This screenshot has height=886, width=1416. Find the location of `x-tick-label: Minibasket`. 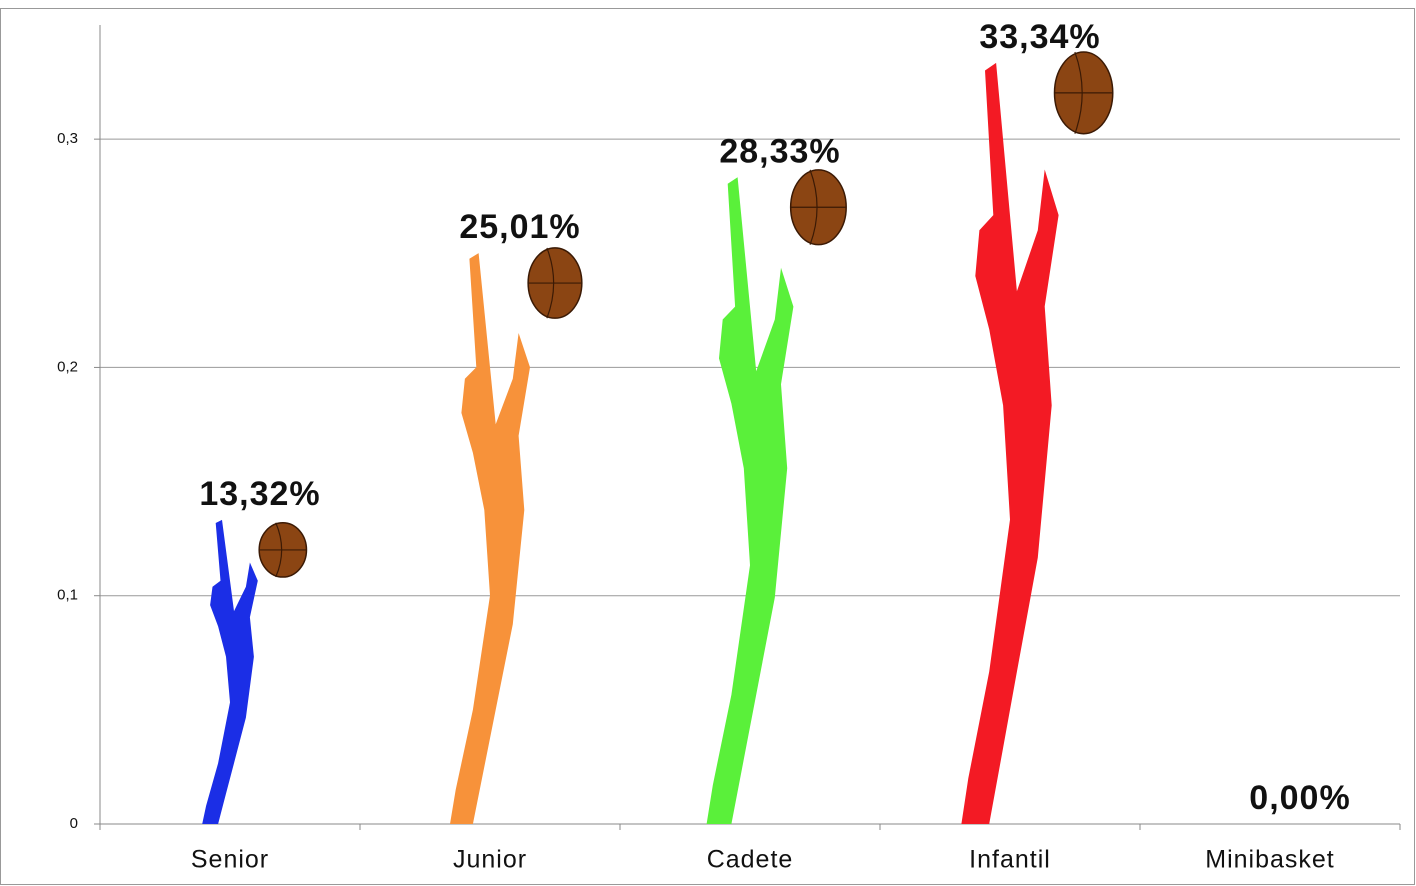

x-tick-label: Minibasket is located at coordinates (1270, 860).